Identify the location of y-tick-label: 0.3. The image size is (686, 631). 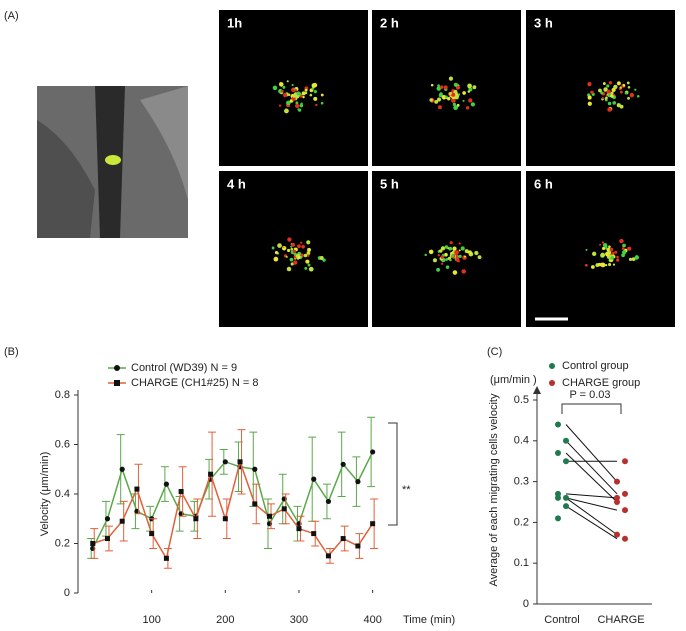
(521, 482).